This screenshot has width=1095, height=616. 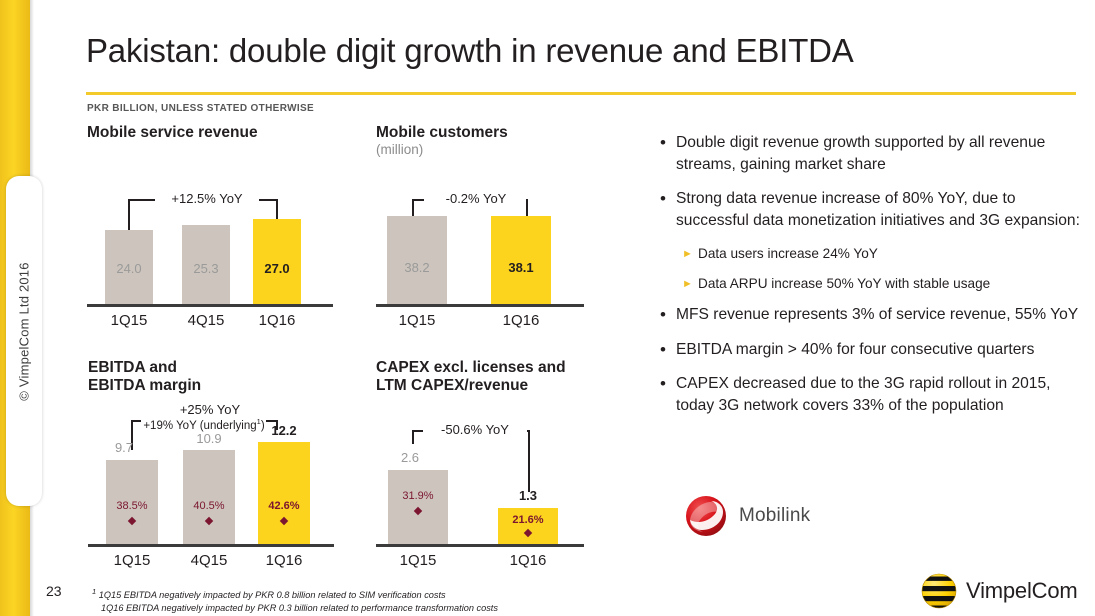 I want to click on annotation-label: -0.2% YoY, so click(x=476, y=198).